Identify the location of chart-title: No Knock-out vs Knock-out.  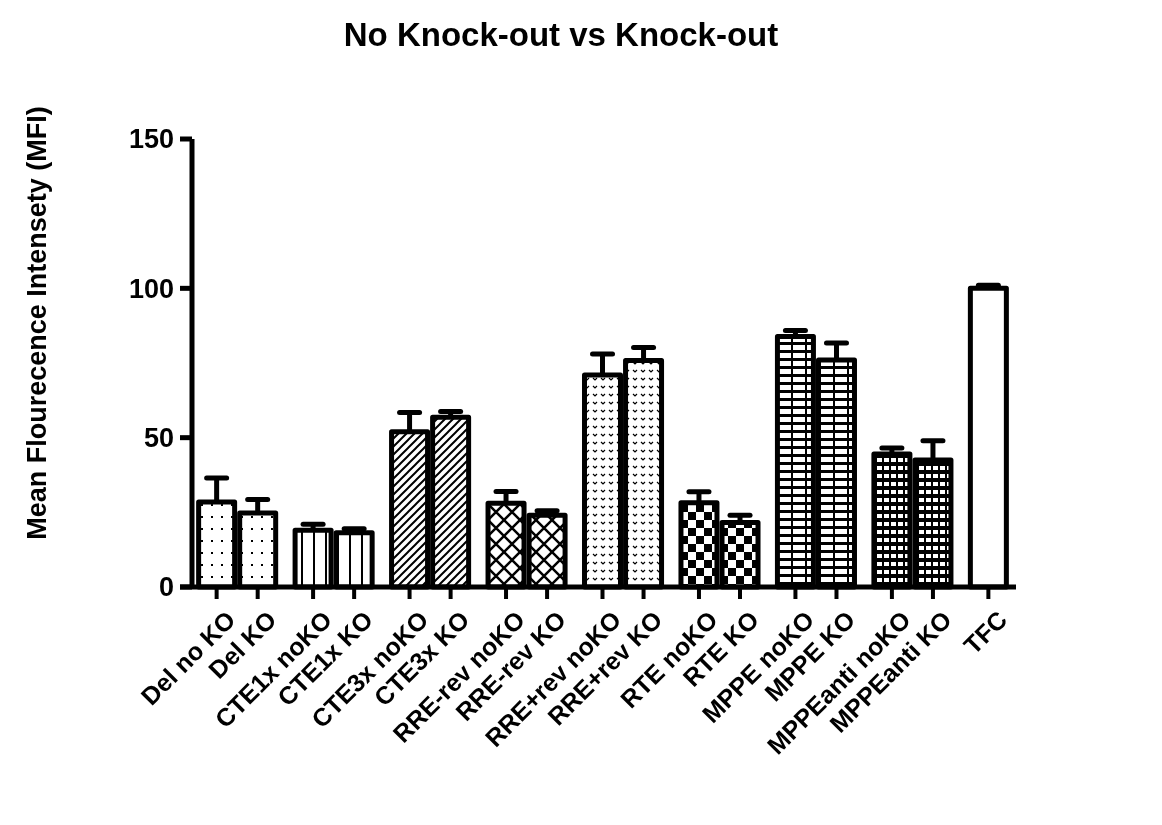
(561, 34).